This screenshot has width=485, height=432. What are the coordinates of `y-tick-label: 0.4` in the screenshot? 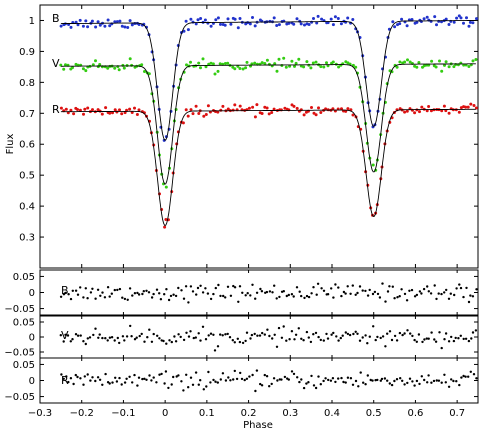 It's located at (27, 207).